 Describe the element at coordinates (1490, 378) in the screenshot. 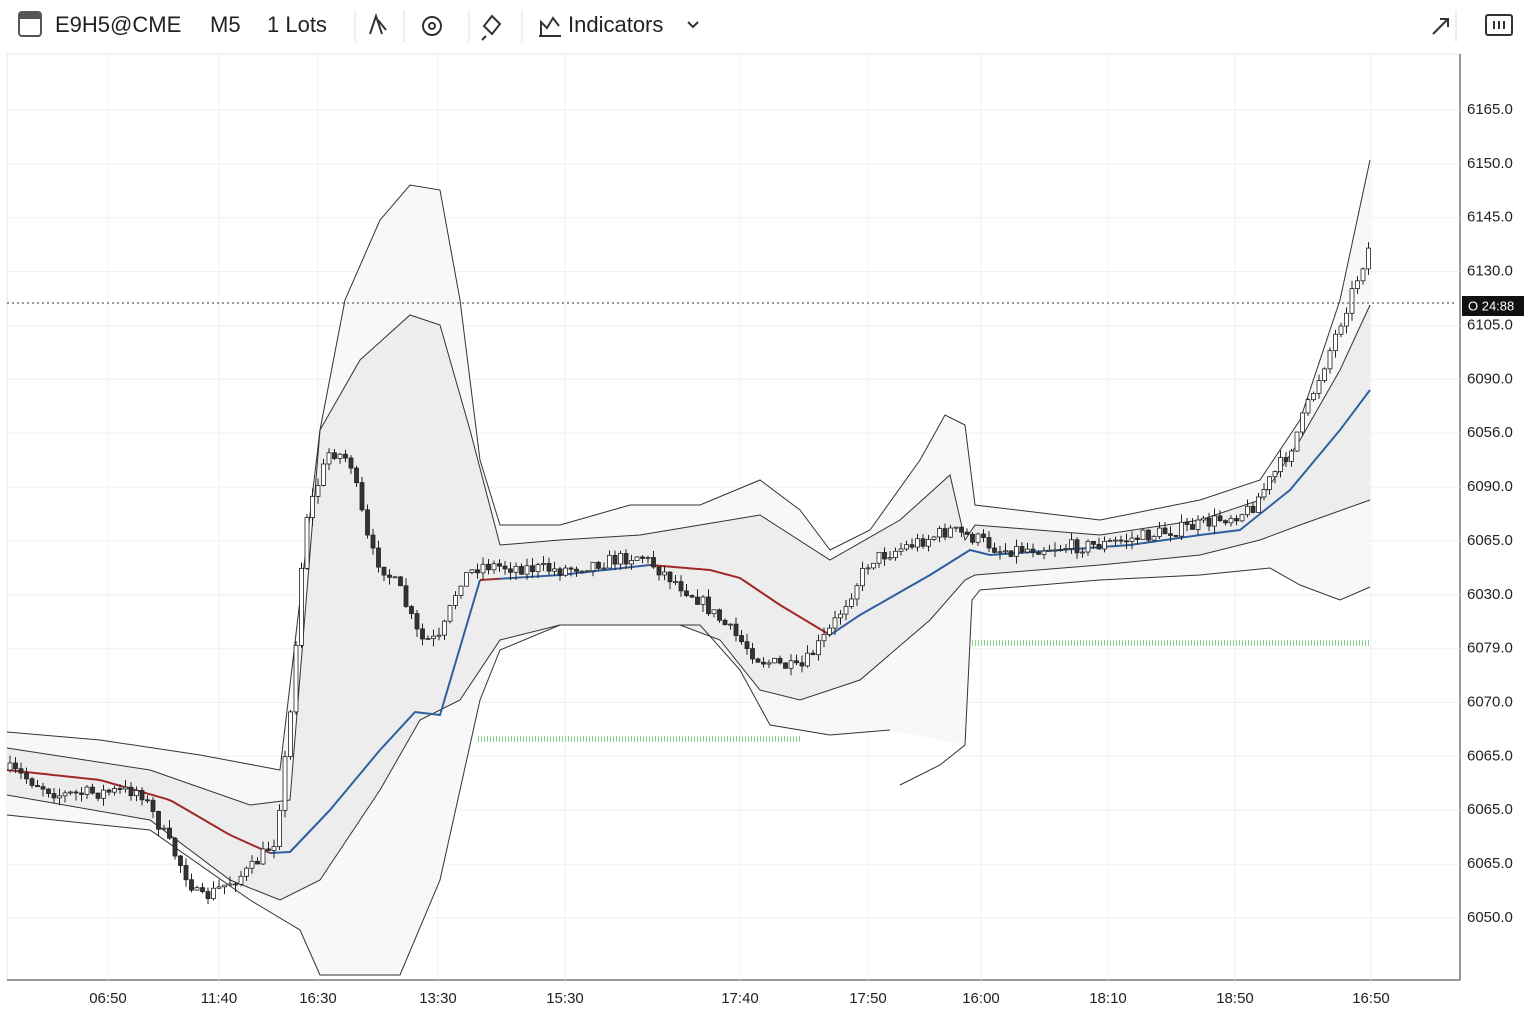

I see `price-label: 6090.0` at that location.